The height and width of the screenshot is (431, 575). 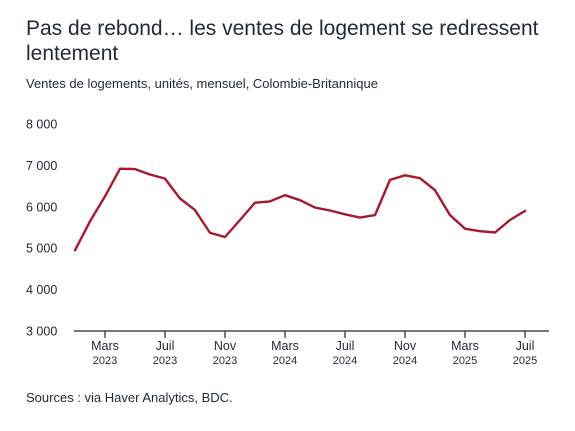 I want to click on source-note: Sources : via Haver Analytics, BDC., so click(x=129, y=397).